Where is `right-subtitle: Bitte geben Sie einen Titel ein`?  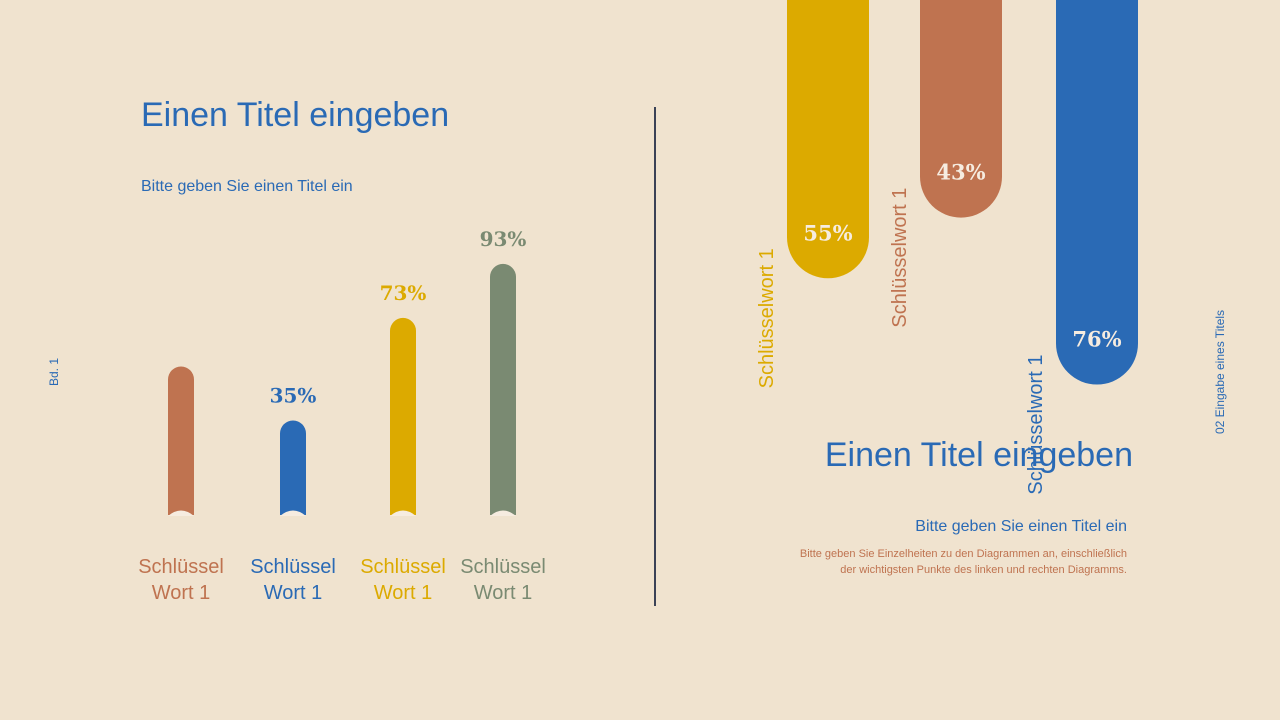
right-subtitle: Bitte geben Sie einen Titel ein is located at coordinates (1021, 526).